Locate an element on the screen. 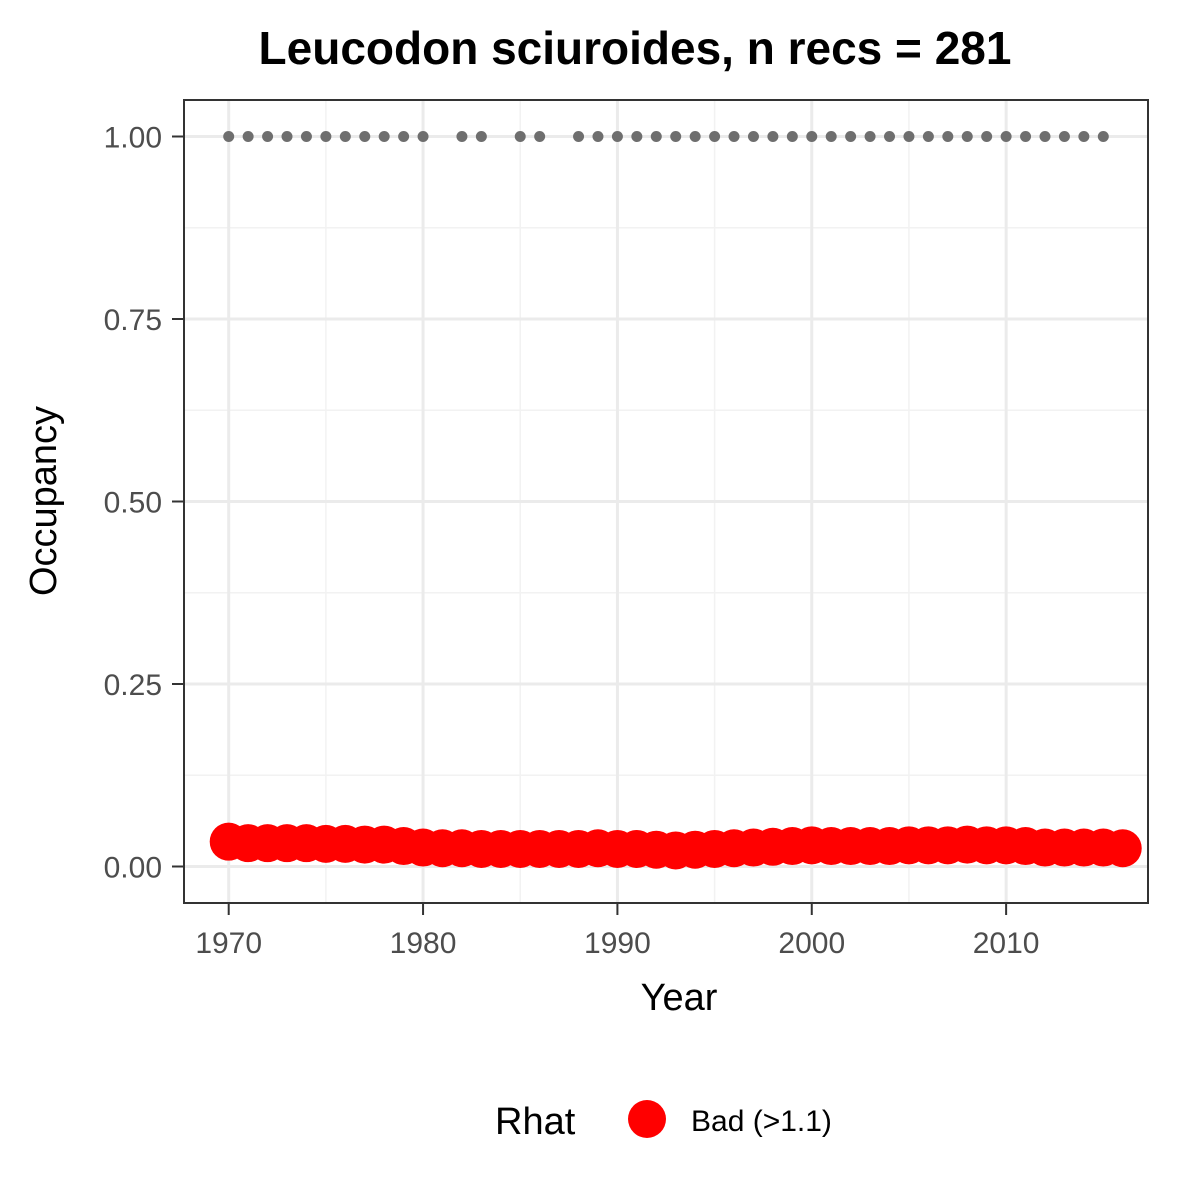  occupancy-point is located at coordinates (1122, 848).